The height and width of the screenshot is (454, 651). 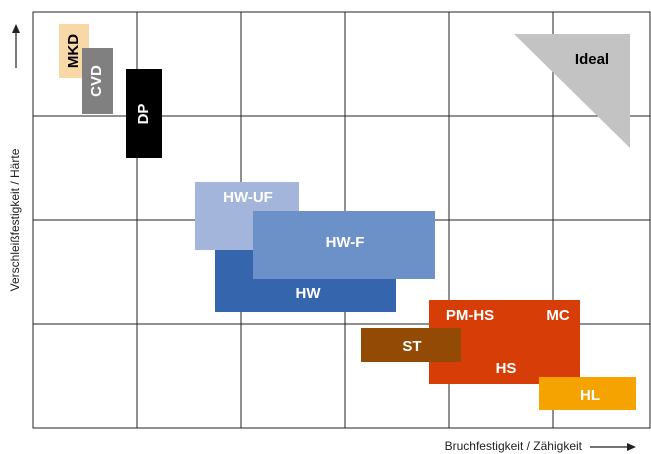 I want to click on y-axis-label: Verschleißfestigkeit / Härte, so click(x=15, y=219).